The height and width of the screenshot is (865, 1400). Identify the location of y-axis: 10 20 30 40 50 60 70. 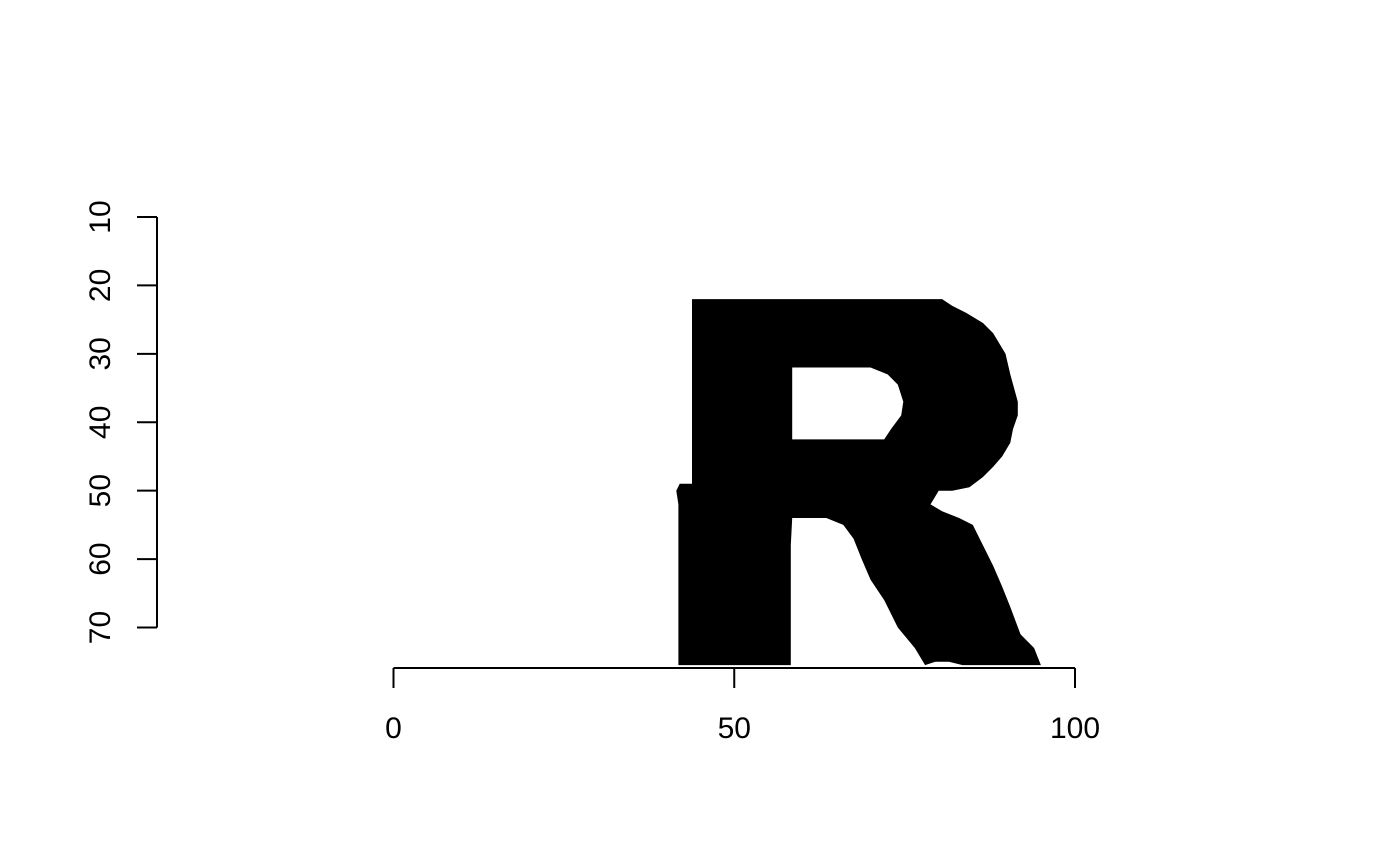
(121, 422).